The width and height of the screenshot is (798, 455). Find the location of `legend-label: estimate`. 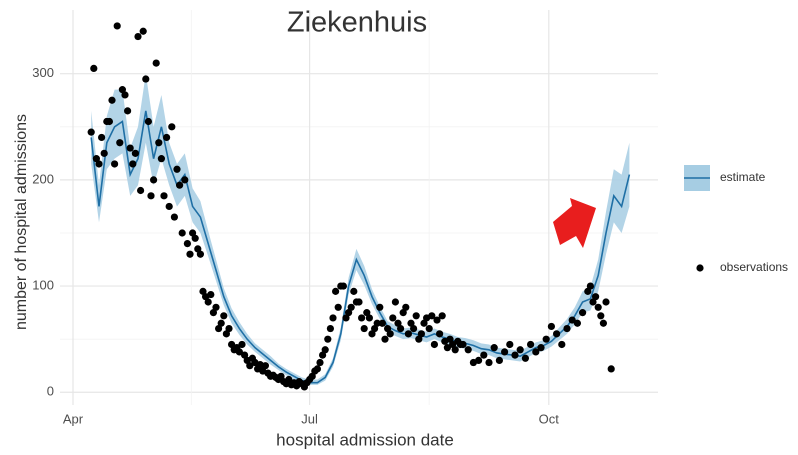

legend-label: estimate is located at coordinates (743, 177).